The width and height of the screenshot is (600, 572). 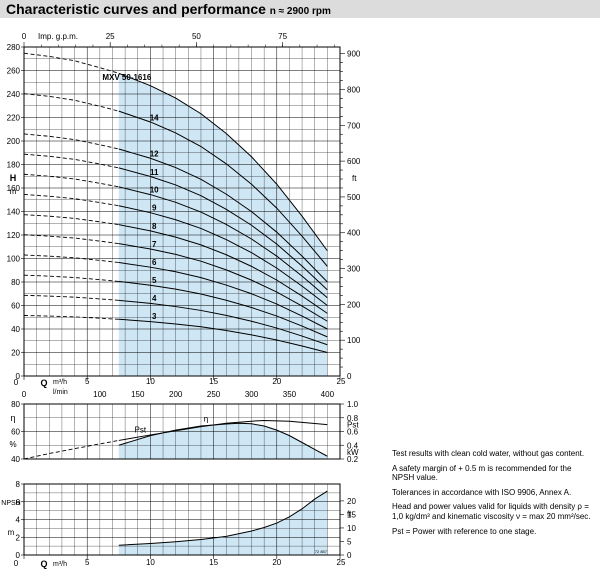 What do you see at coordinates (354, 161) in the screenshot?
I see `ft-tick-label: 600` at bounding box center [354, 161].